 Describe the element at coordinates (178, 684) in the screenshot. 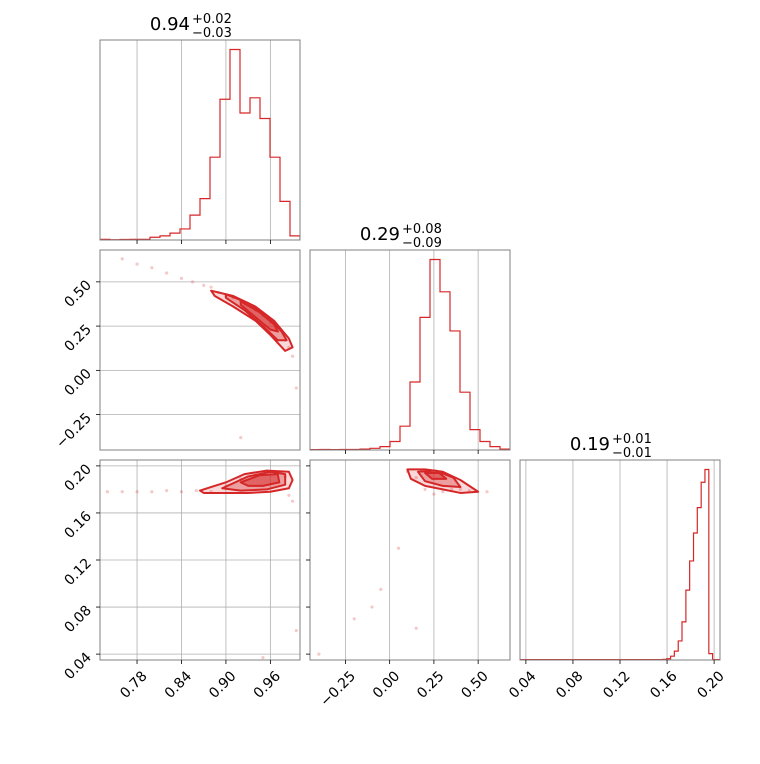

I see `x-tick-label: 0.84` at that location.